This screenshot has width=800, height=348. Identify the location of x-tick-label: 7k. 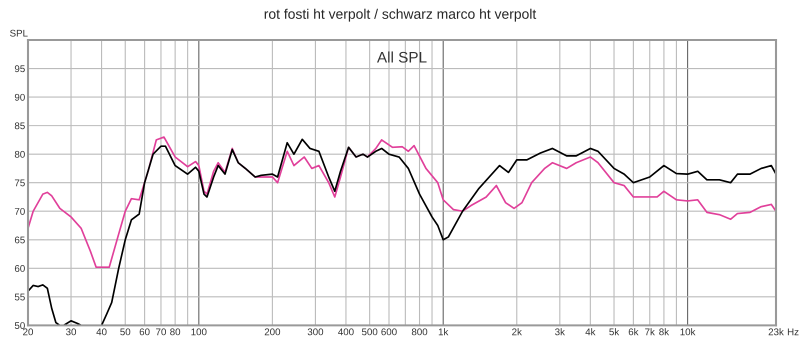
(650, 332).